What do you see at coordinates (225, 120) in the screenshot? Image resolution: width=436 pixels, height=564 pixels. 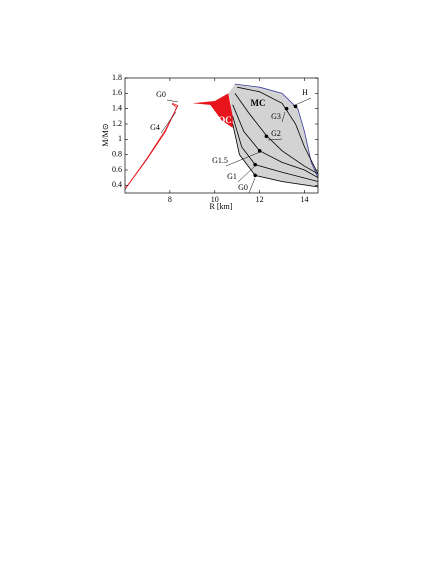 I see `region-label: QC` at bounding box center [225, 120].